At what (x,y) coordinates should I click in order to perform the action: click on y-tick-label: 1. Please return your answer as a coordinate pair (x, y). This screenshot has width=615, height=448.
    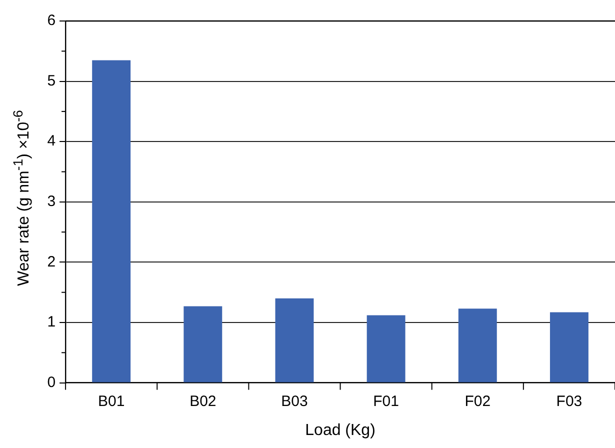
    Looking at the image, I should click on (51, 322).